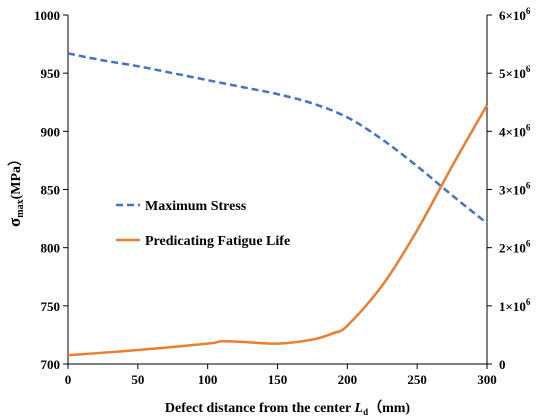  Describe the element at coordinates (15, 189) in the screenshot. I see `y-axis-left-label: σmax(MPa）` at that location.